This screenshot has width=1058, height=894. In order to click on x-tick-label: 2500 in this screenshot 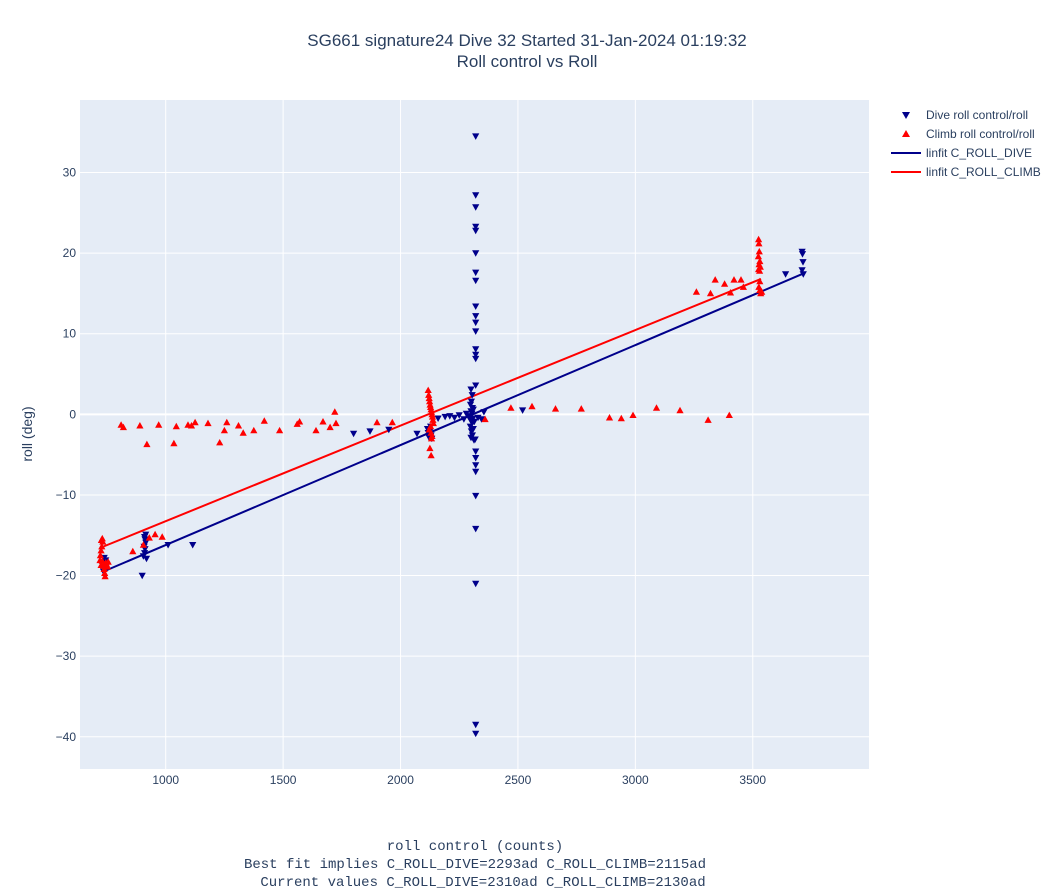, I will do `click(518, 780)`.